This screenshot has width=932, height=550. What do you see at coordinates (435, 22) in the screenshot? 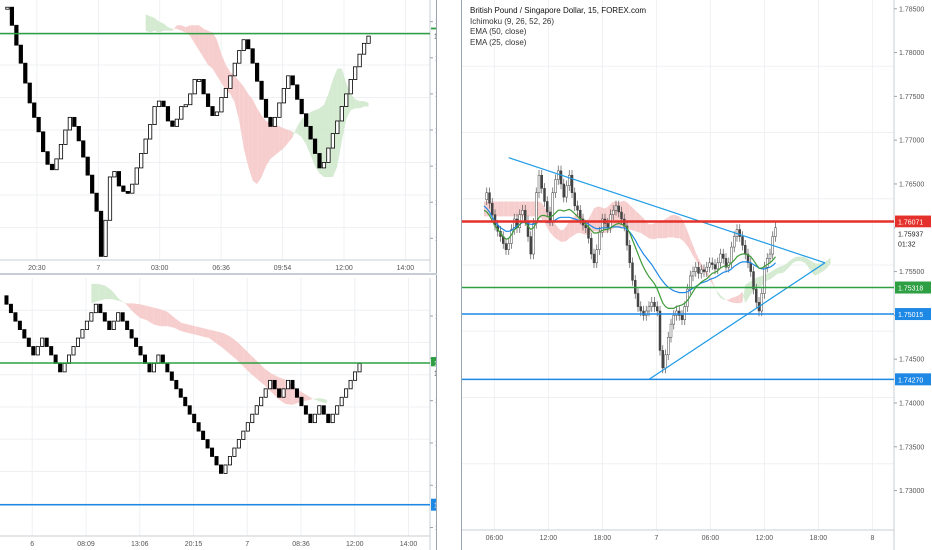
I see `y-tick-label: 1.76000` at bounding box center [435, 22].